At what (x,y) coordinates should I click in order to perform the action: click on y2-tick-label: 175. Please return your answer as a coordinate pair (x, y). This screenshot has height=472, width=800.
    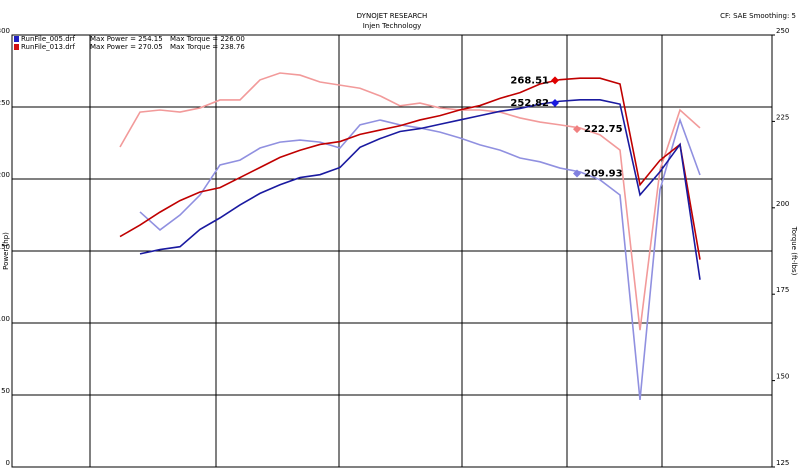
    Looking at the image, I should click on (782, 290).